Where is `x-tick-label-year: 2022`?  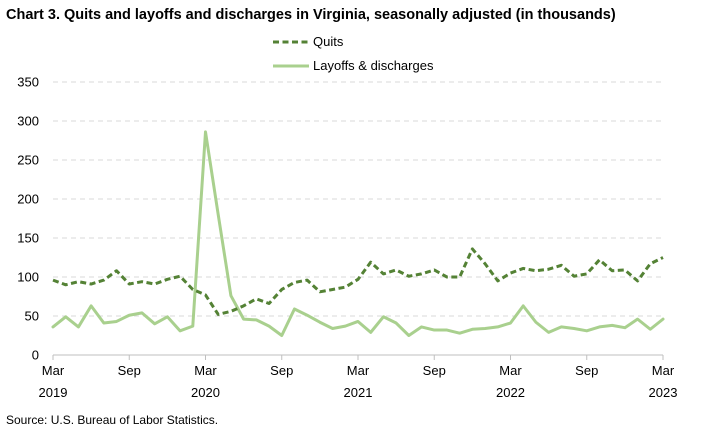
x-tick-label-year: 2022 is located at coordinates (510, 392).